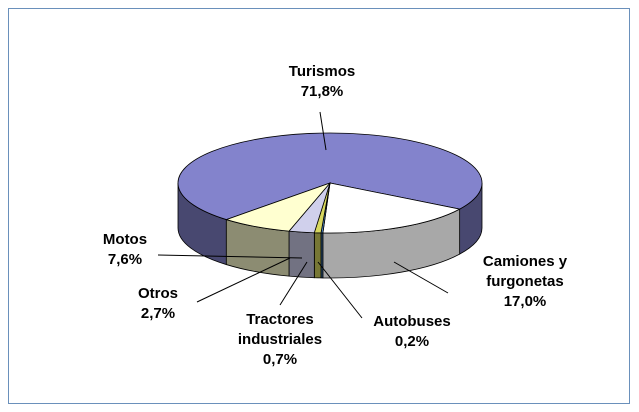  What do you see at coordinates (125, 239) in the screenshot?
I see `category-name: Motos` at bounding box center [125, 239].